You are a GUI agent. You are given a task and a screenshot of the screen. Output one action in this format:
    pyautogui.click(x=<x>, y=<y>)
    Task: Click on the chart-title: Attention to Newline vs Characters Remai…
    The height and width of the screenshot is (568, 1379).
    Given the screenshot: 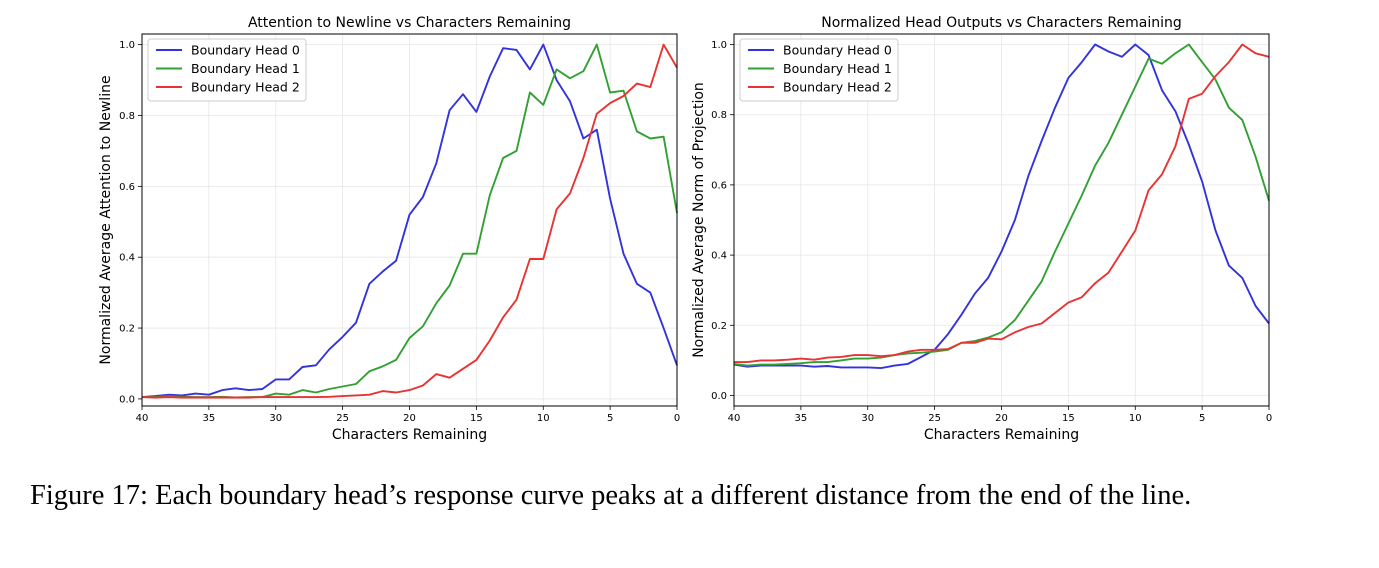 What is the action you would take?
    pyautogui.click(x=409, y=23)
    